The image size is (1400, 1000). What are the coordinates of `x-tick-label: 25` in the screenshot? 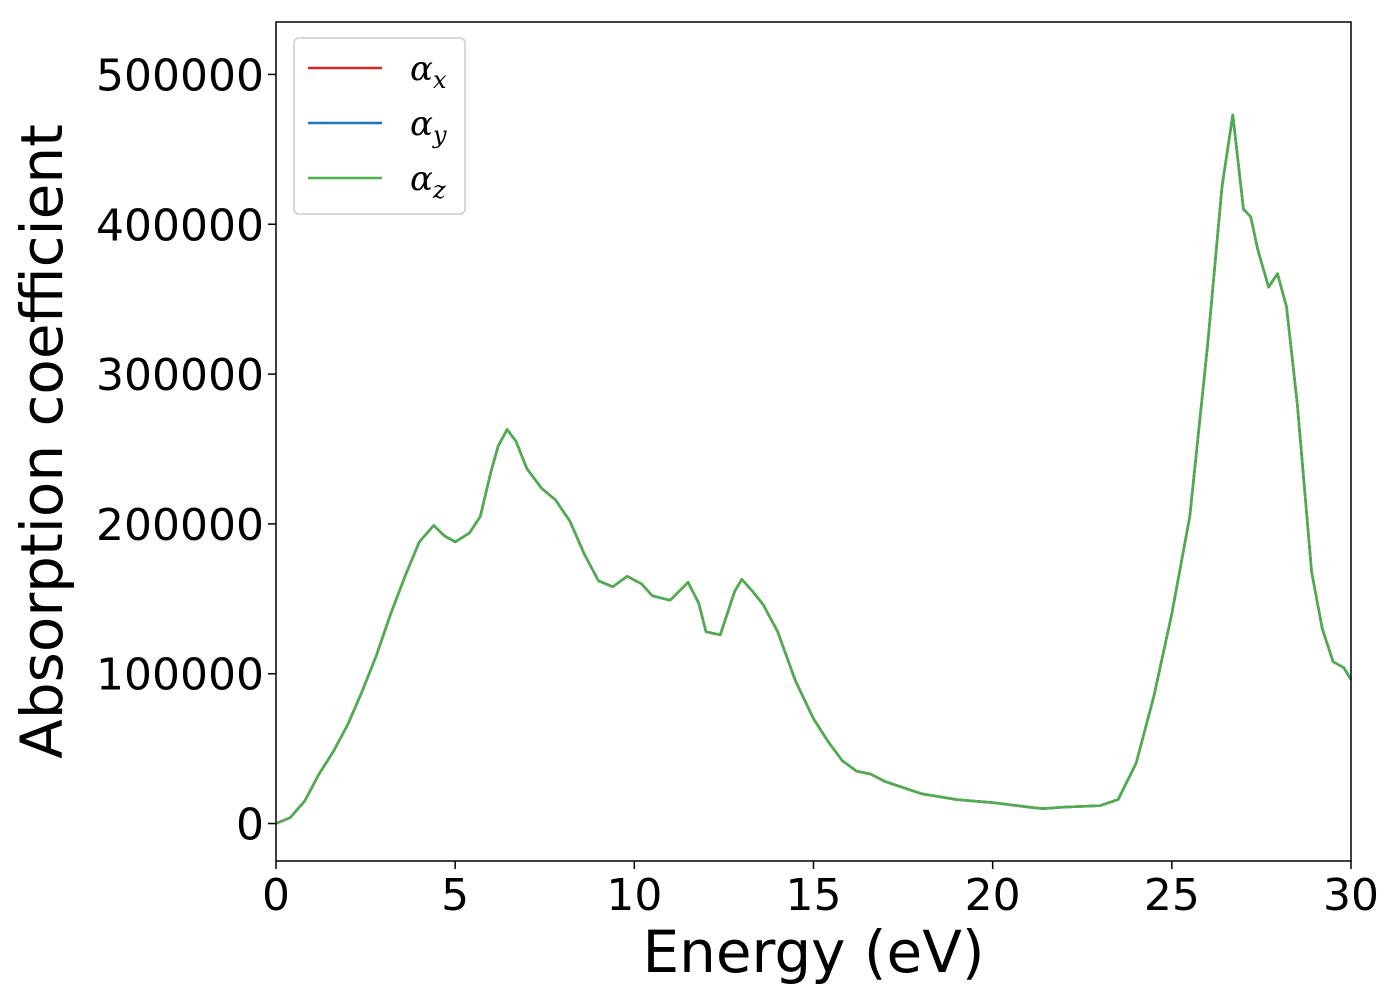 It's located at (1172, 895).